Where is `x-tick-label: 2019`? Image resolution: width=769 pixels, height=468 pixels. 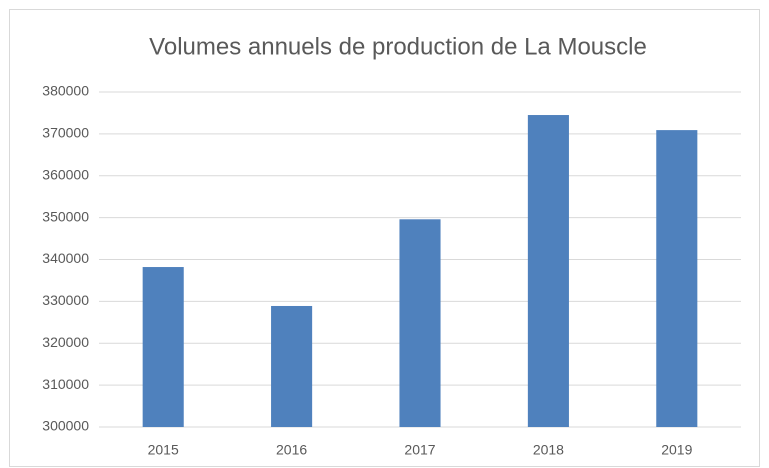 x-tick-label: 2019 is located at coordinates (676, 450).